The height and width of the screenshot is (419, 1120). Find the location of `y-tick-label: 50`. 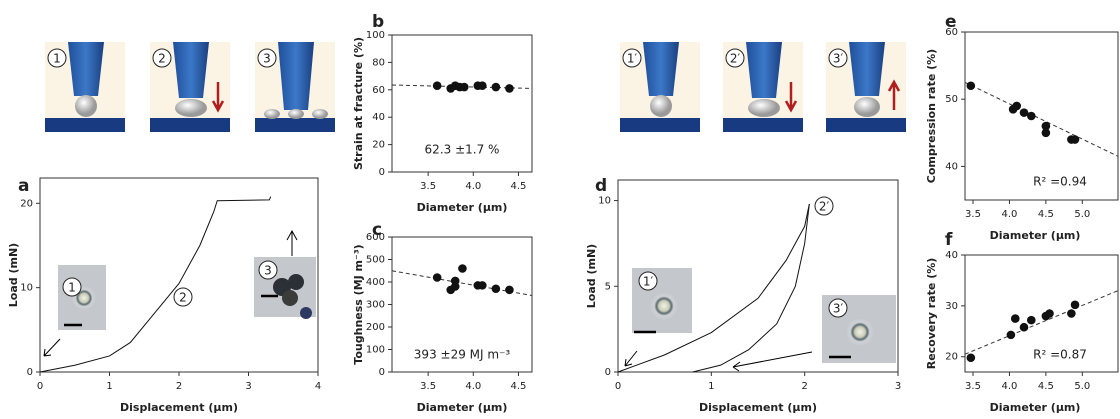

y-tick-label: 50 is located at coordinates (951, 99).